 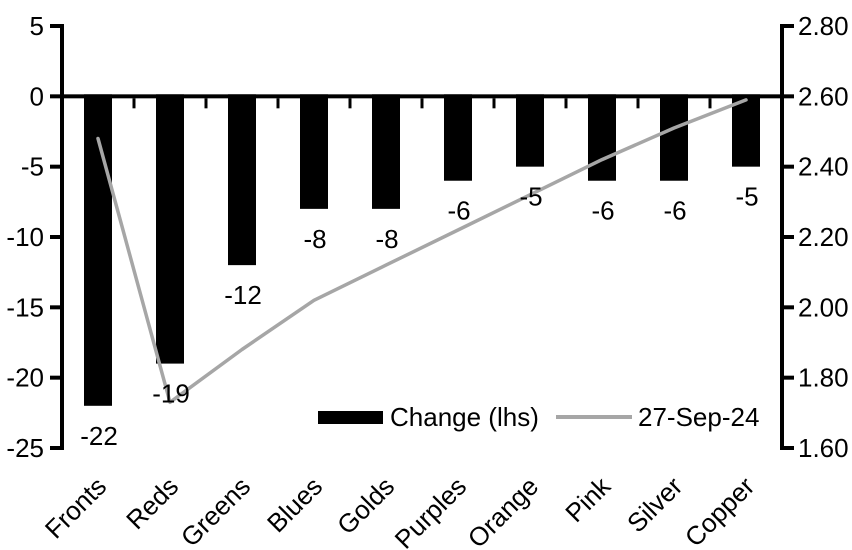 I want to click on right-axis-tick-label: 2.20, so click(x=823, y=237).